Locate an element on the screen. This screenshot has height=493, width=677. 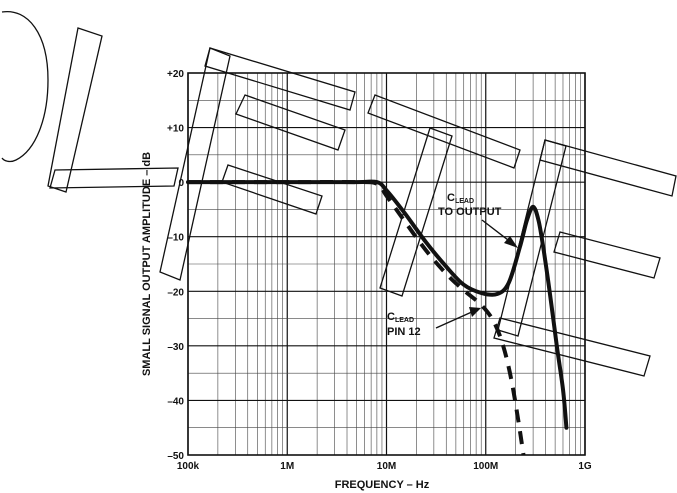
y-tick-label: +10 is located at coordinates (175, 129).